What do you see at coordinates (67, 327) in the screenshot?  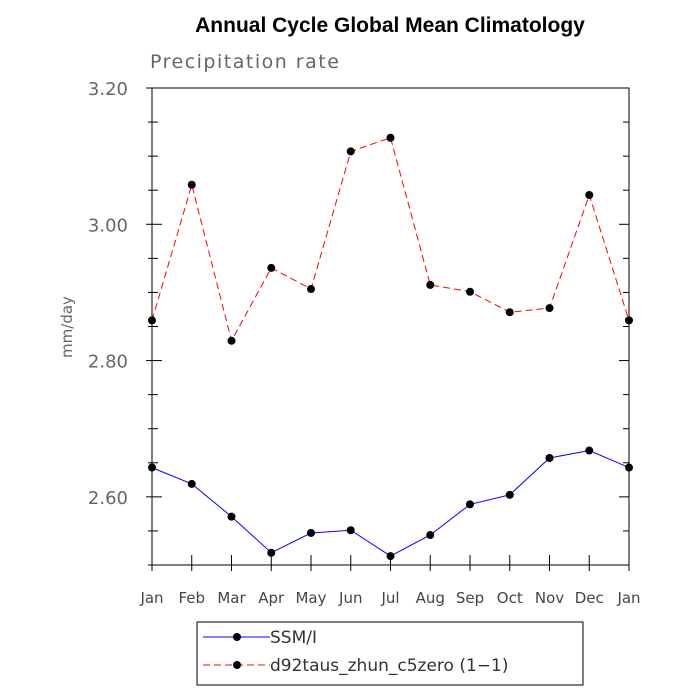 I see `y-axis-label: mm/day` at bounding box center [67, 327].